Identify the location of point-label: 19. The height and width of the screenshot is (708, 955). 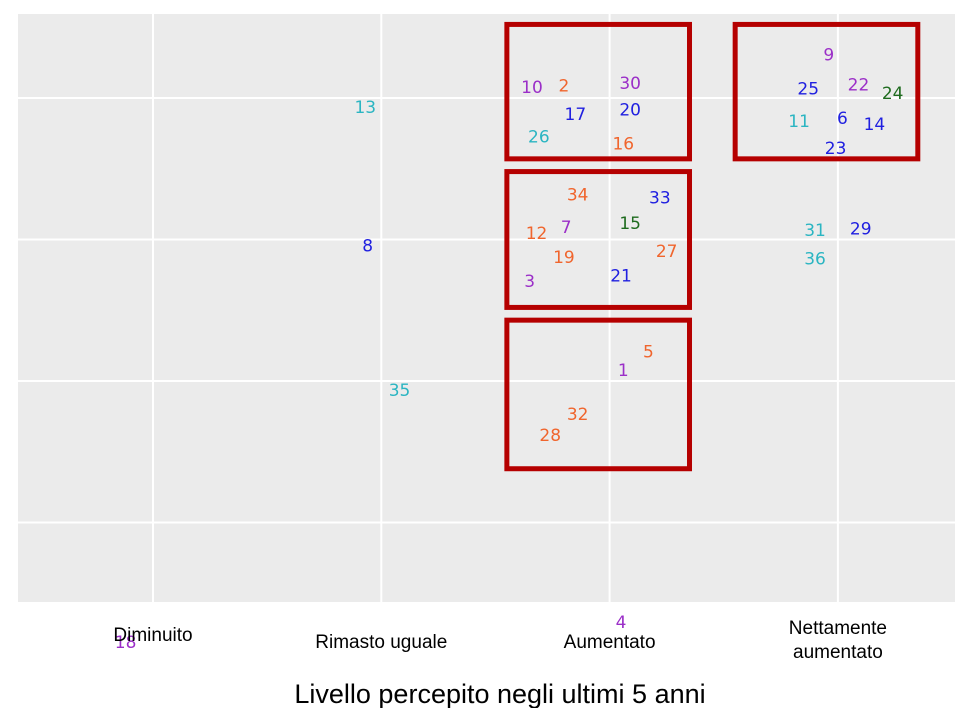
(564, 258).